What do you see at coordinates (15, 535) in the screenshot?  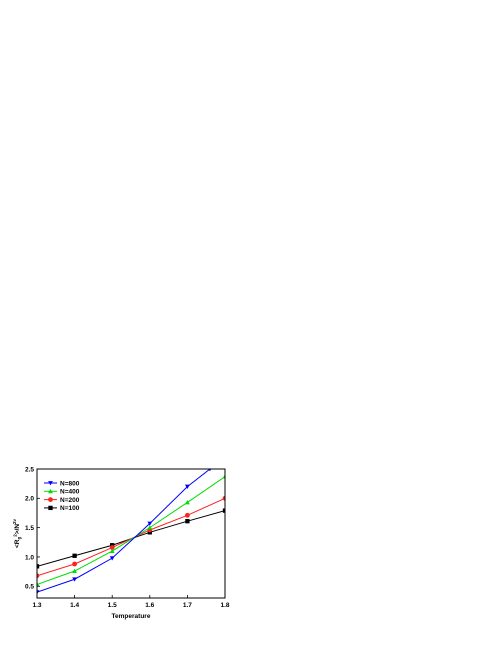 I see `y-axis-label-sup1: 2` at bounding box center [15, 535].